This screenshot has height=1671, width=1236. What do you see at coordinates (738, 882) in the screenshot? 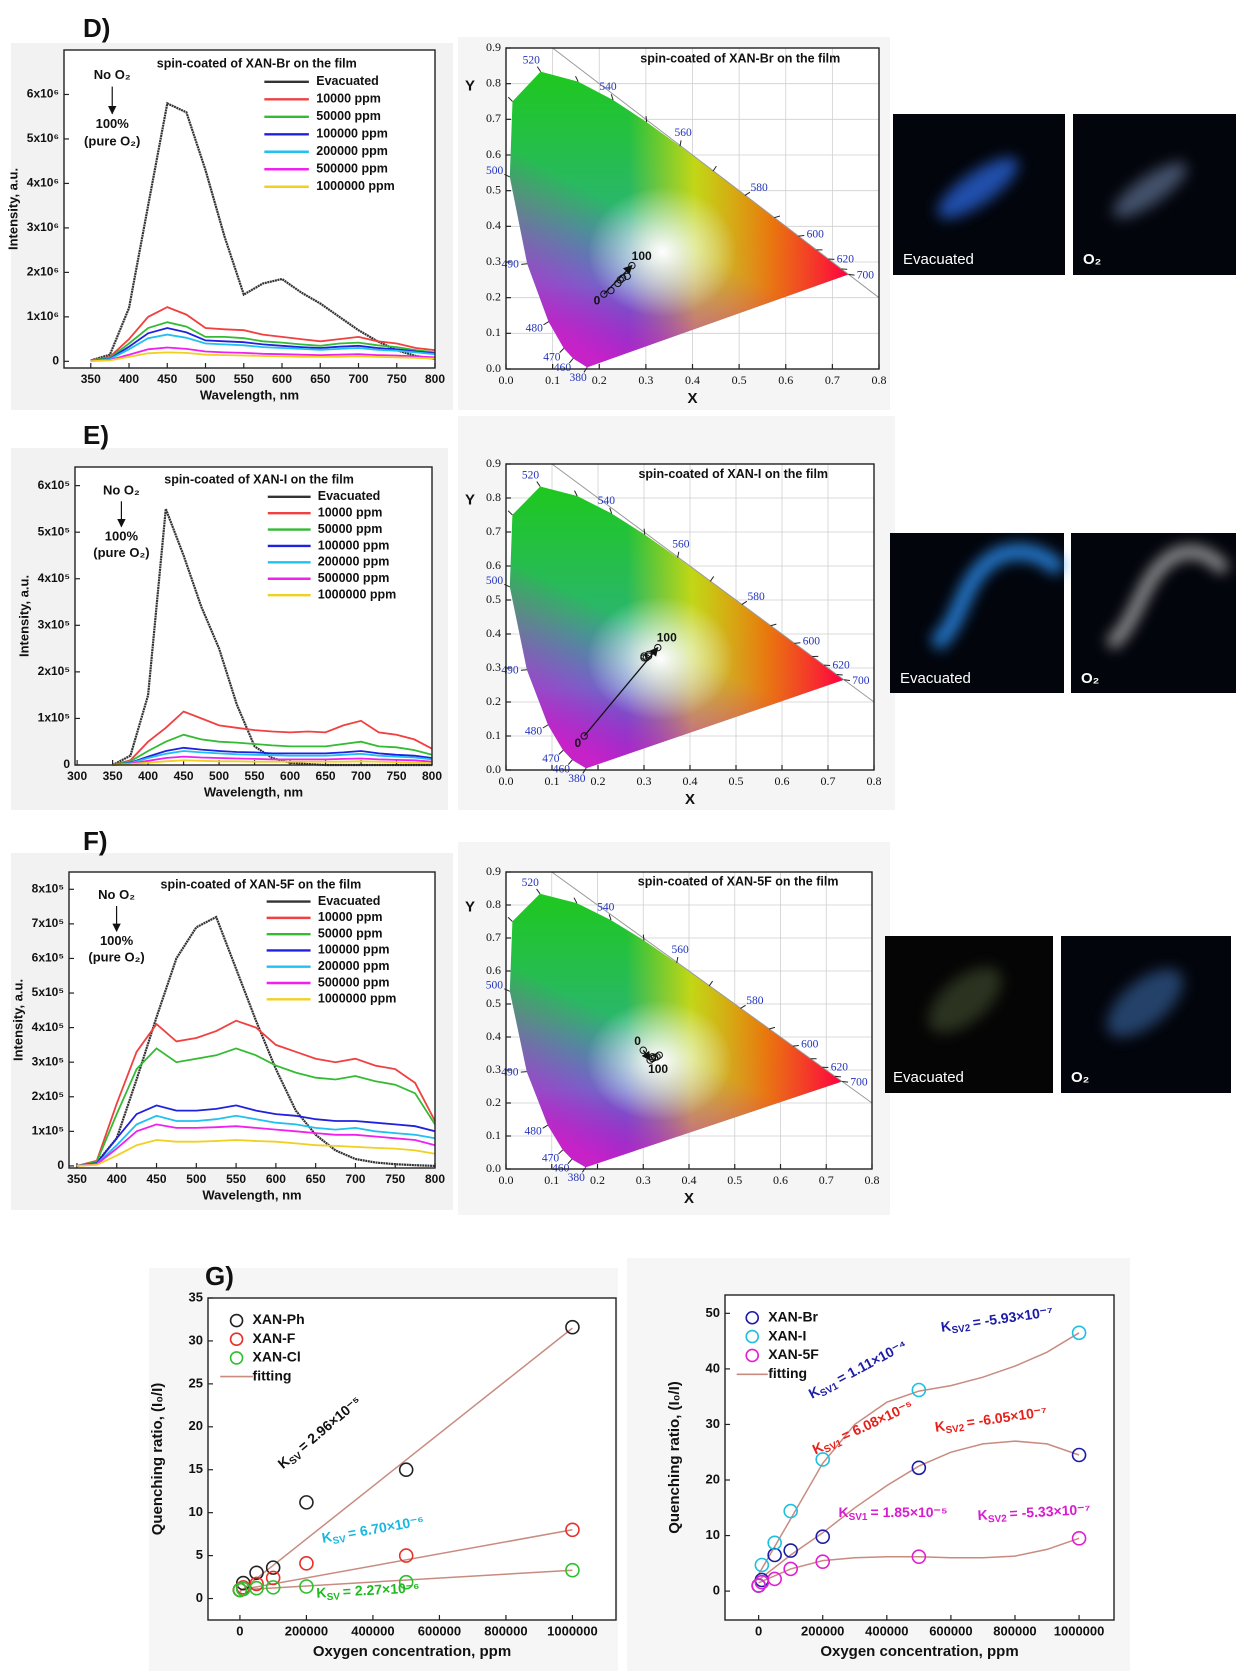
I see `chart-title: spin-coated of XAN-5F on the film` at bounding box center [738, 882].